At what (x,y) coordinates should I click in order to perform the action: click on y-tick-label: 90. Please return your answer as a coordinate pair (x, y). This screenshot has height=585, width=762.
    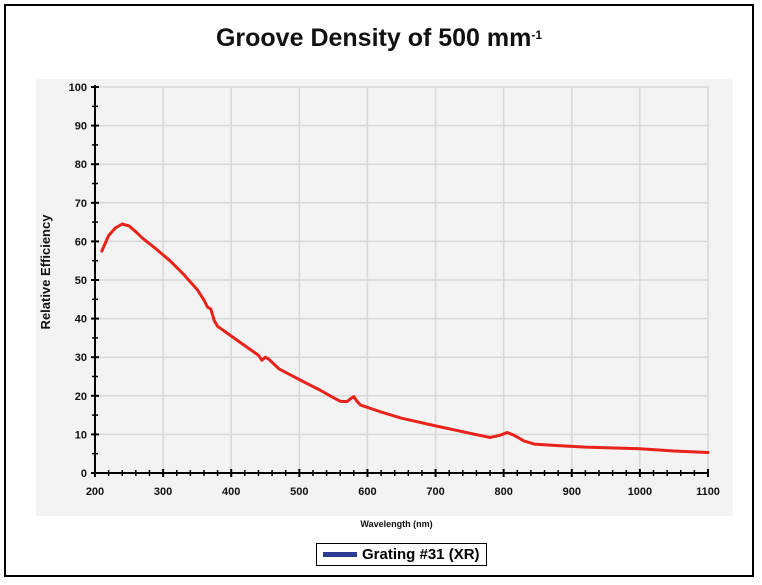
    Looking at the image, I should click on (81, 127).